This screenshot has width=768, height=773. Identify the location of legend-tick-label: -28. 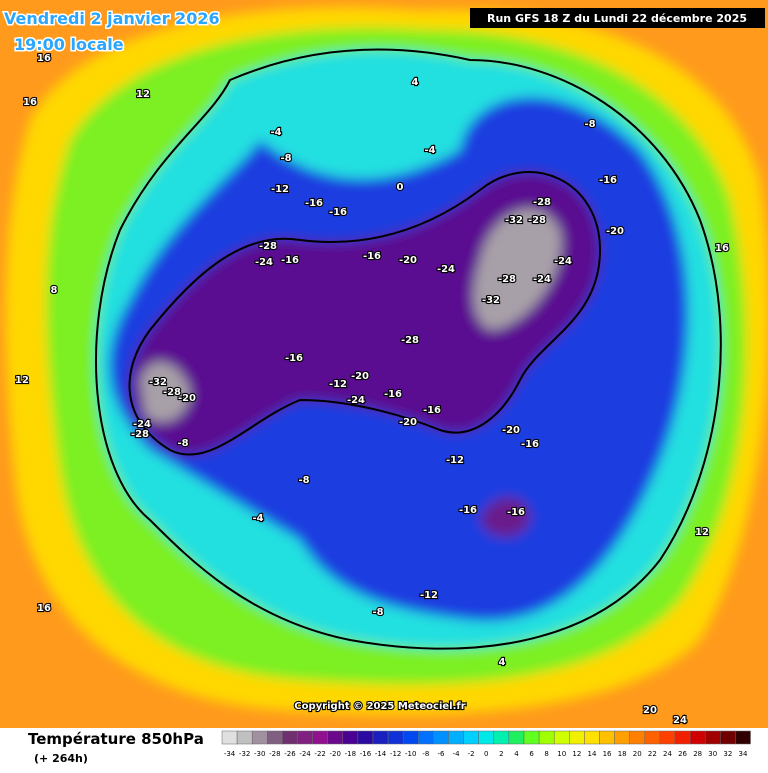
(274, 754).